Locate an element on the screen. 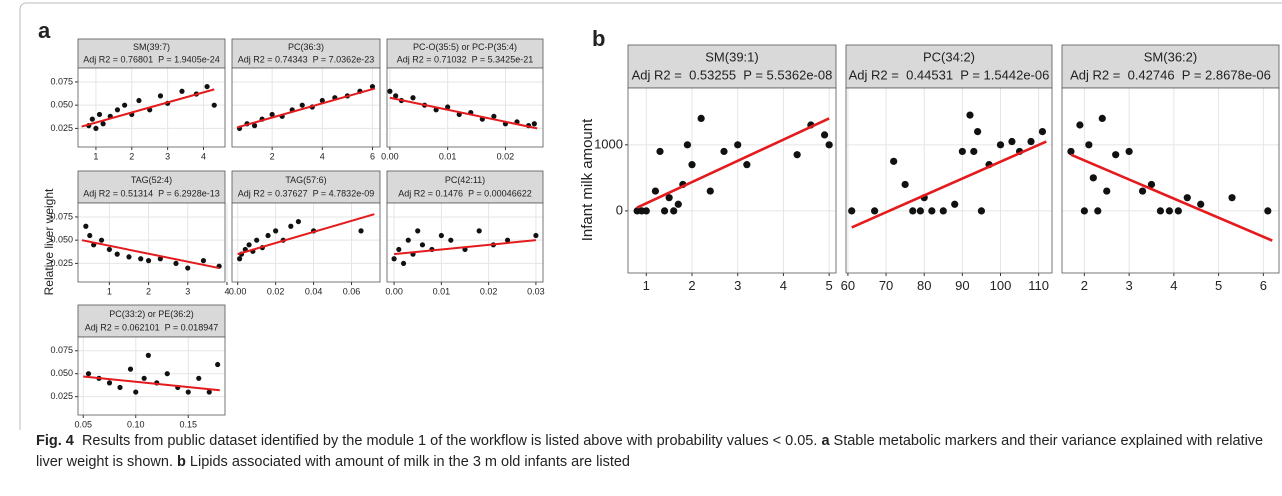 This screenshot has height=496, width=1282. strip-subtitle: Adj R2 = 0.44531 P = 1.5442e-06 is located at coordinates (949, 74).